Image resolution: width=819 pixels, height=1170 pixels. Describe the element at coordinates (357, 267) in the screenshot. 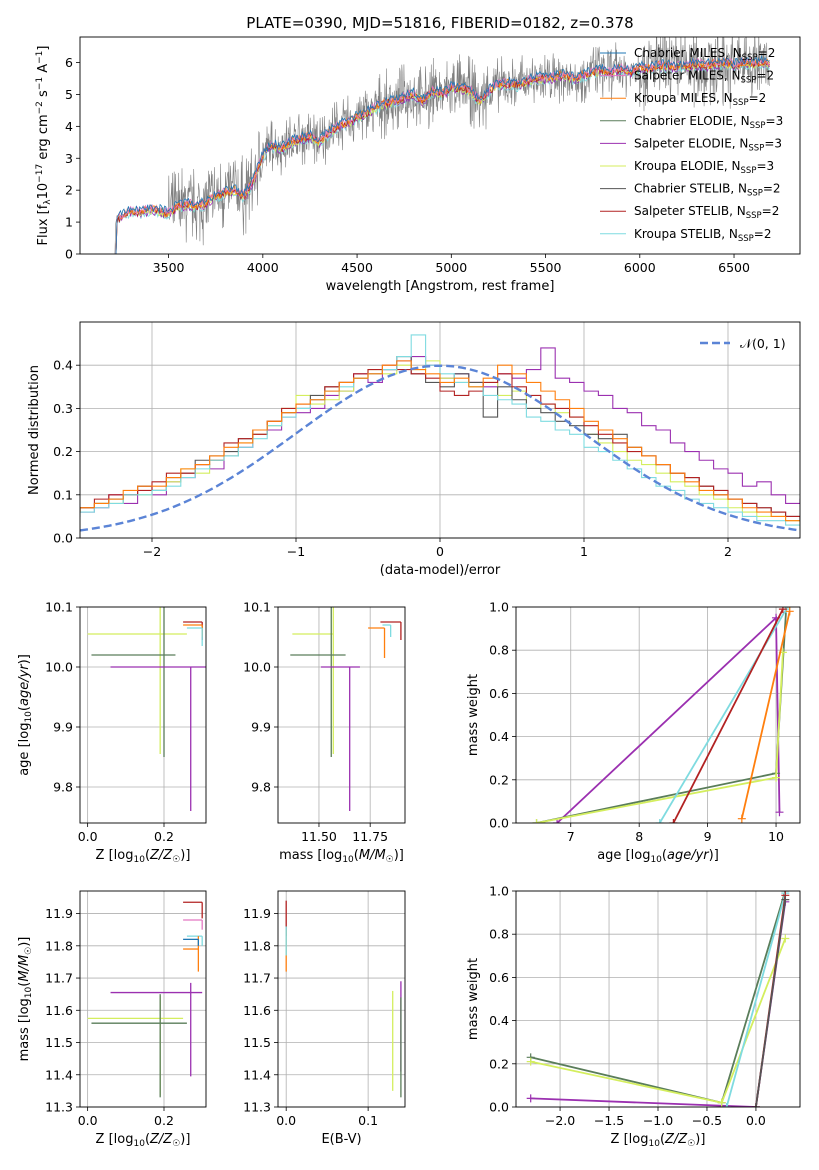

I see `x-tick-label: 4500` at that location.